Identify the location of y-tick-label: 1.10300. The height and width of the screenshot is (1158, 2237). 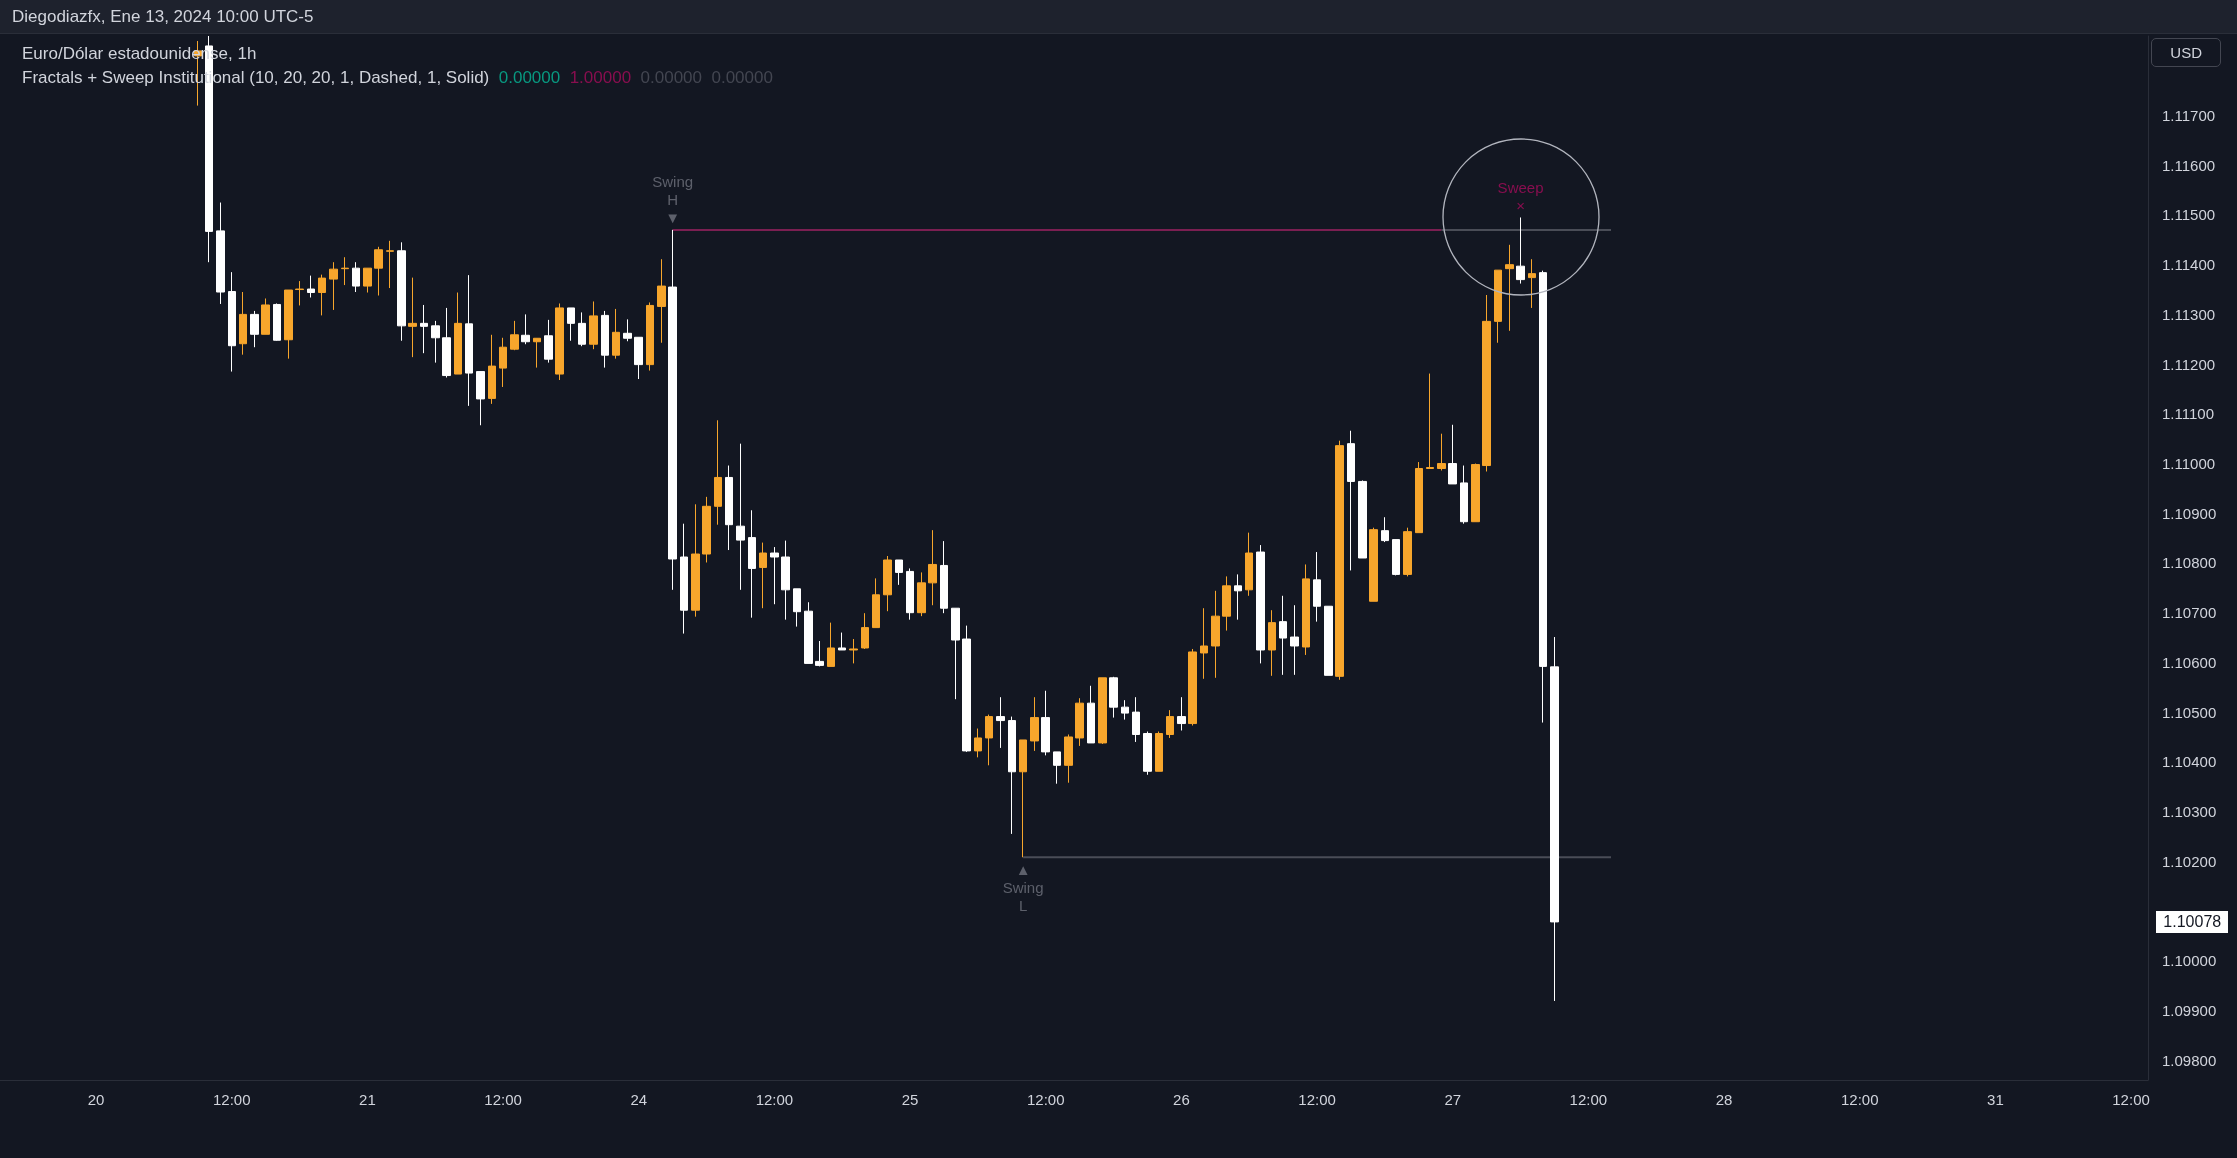
(2189, 812).